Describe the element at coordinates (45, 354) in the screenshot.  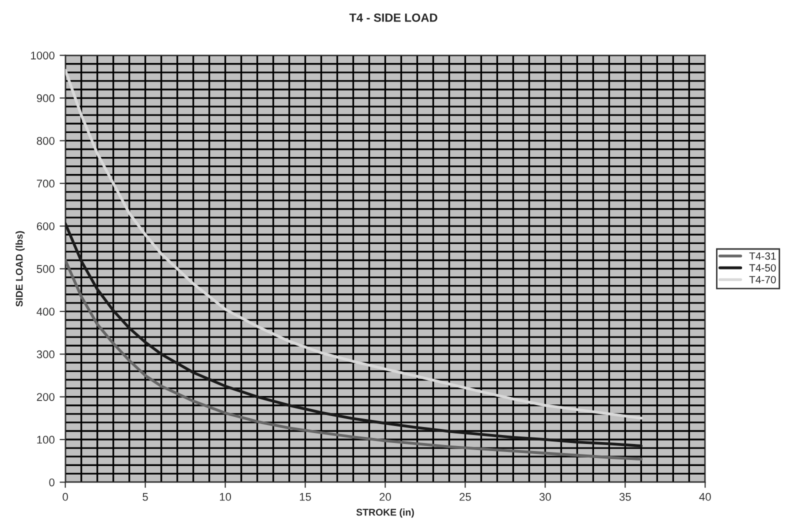
I see `y-tick-label: 300` at that location.